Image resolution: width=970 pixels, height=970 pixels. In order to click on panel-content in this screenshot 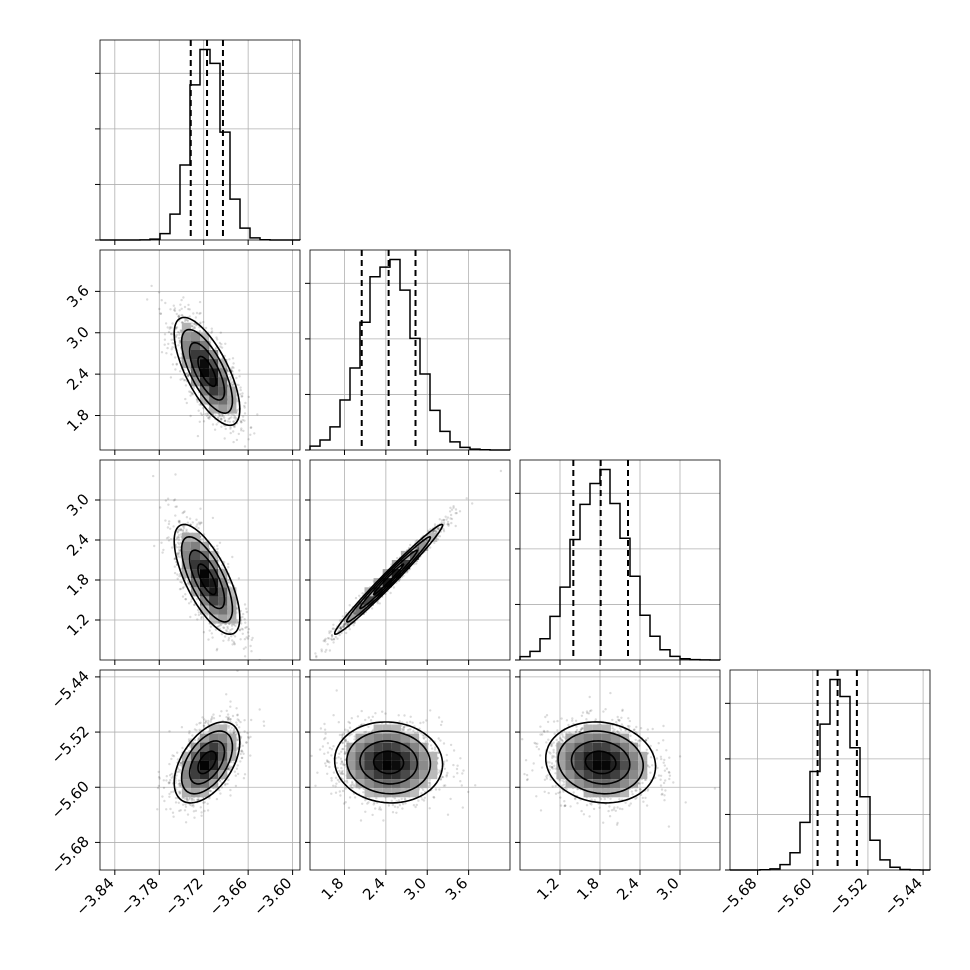, I will do `click(200, 567)`.